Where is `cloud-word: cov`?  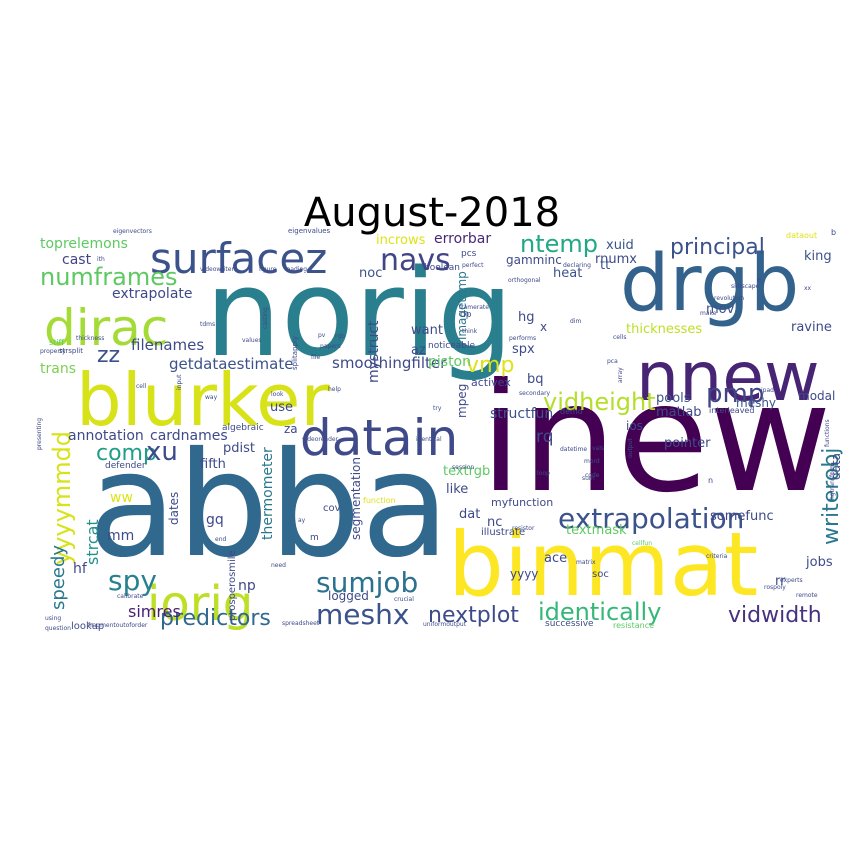 cloud-word: cov is located at coordinates (332, 508).